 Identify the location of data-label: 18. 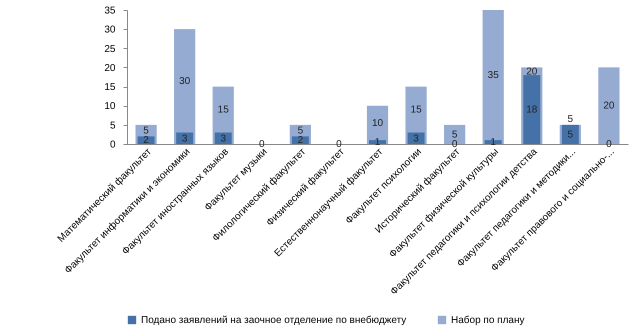
(532, 110).